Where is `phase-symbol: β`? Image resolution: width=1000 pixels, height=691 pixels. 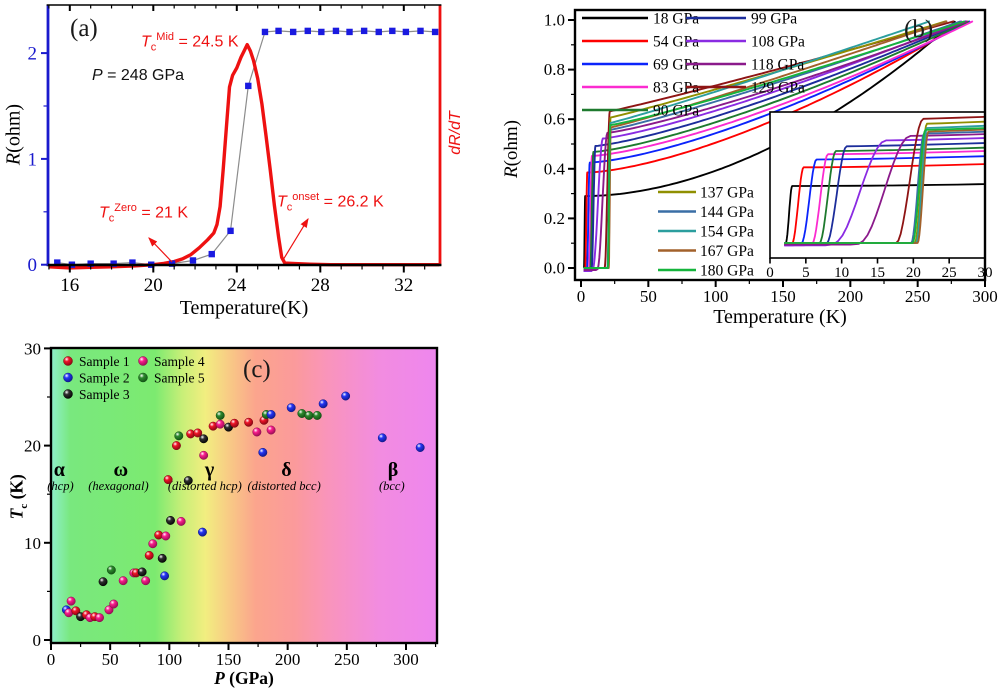 phase-symbol: β is located at coordinates (393, 470).